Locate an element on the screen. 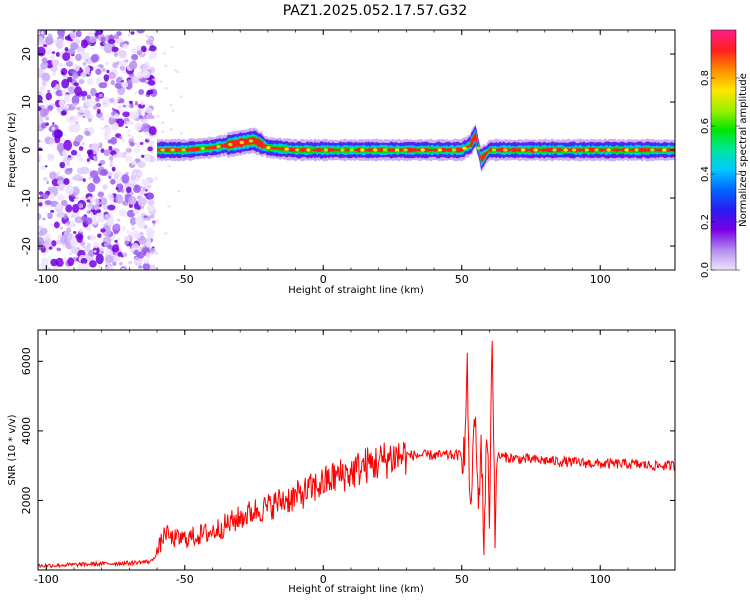 The width and height of the screenshot is (750, 605). colorbar-ticks: 0.0 0.2 0.4 0.6 0.8 is located at coordinates (720, 174).